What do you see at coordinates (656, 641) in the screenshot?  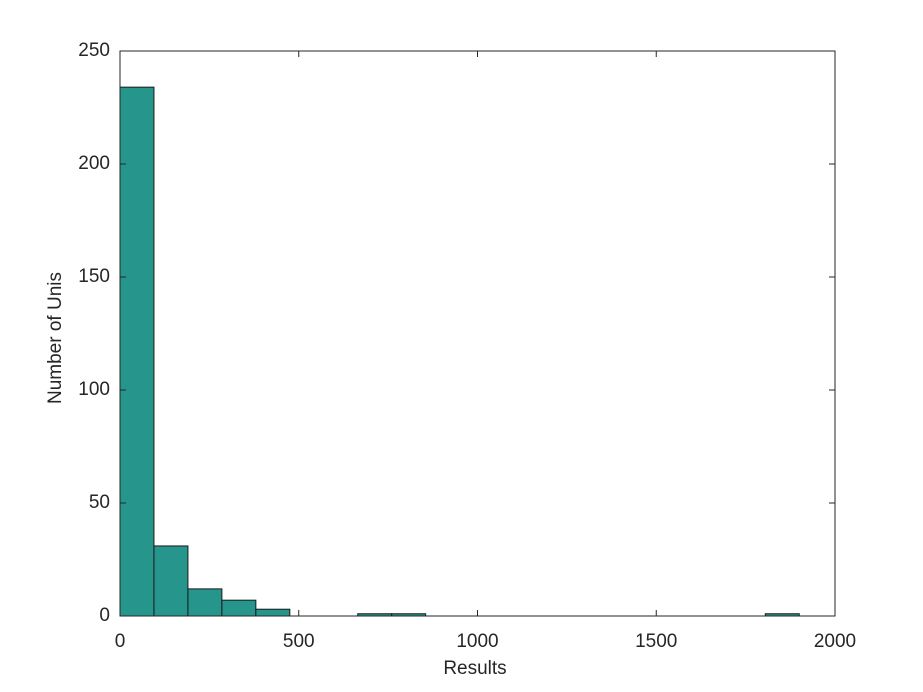 I see `x-tick-label: 1500` at bounding box center [656, 641].